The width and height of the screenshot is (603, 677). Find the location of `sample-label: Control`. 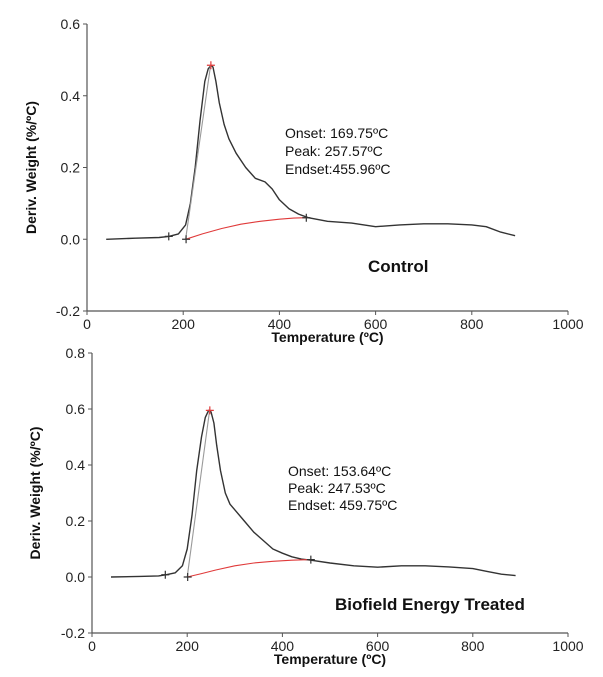

sample-label: Control is located at coordinates (398, 266).